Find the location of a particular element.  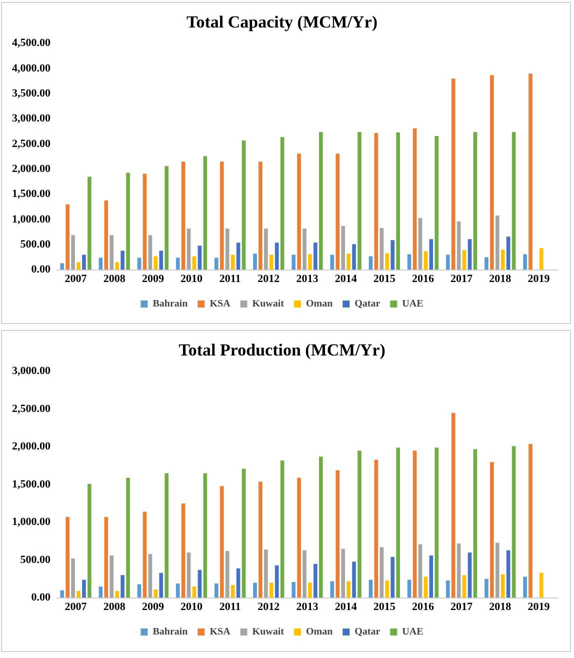

y-tick-label: 500.00 is located at coordinates (35, 560).